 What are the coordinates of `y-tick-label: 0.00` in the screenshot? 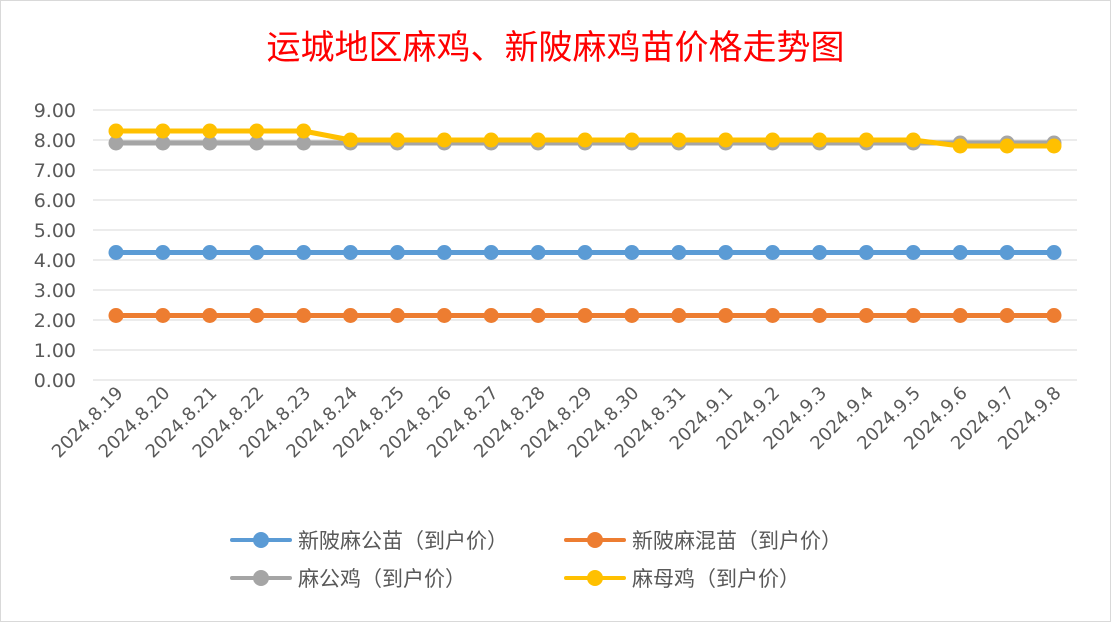 It's located at (55, 381).